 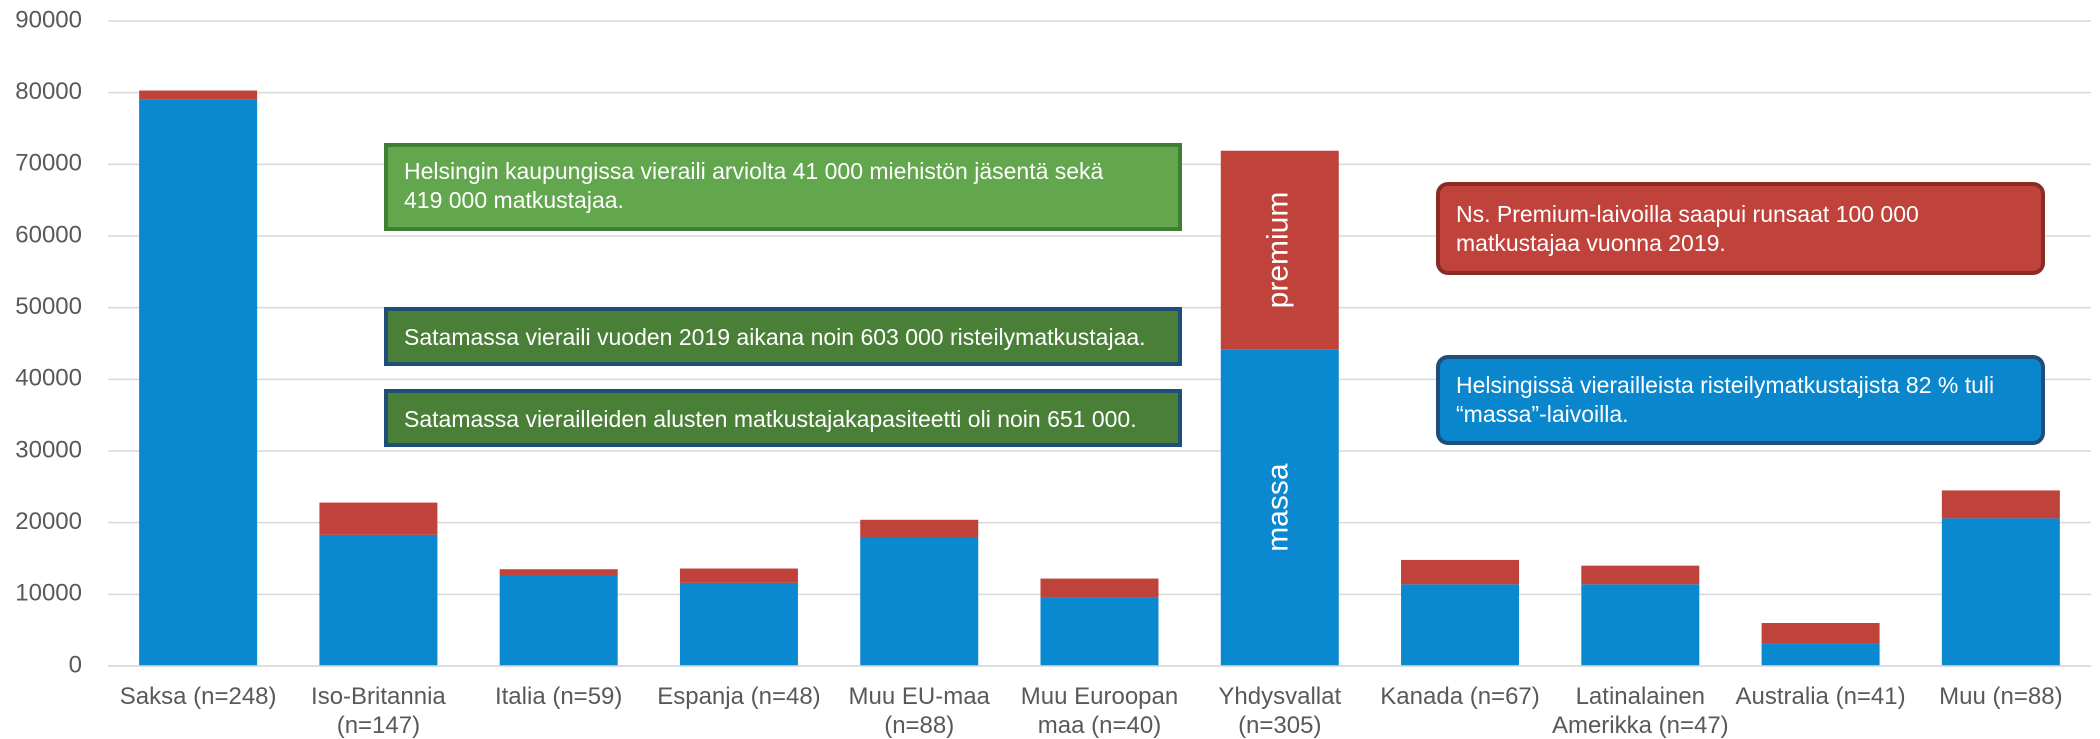 I want to click on x-tick-label: Kanada (n=67), so click(x=1459, y=696).